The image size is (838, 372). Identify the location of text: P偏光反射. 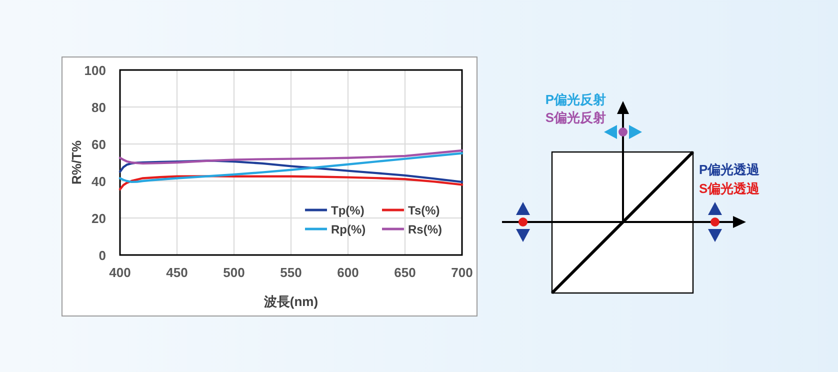
(575, 99).